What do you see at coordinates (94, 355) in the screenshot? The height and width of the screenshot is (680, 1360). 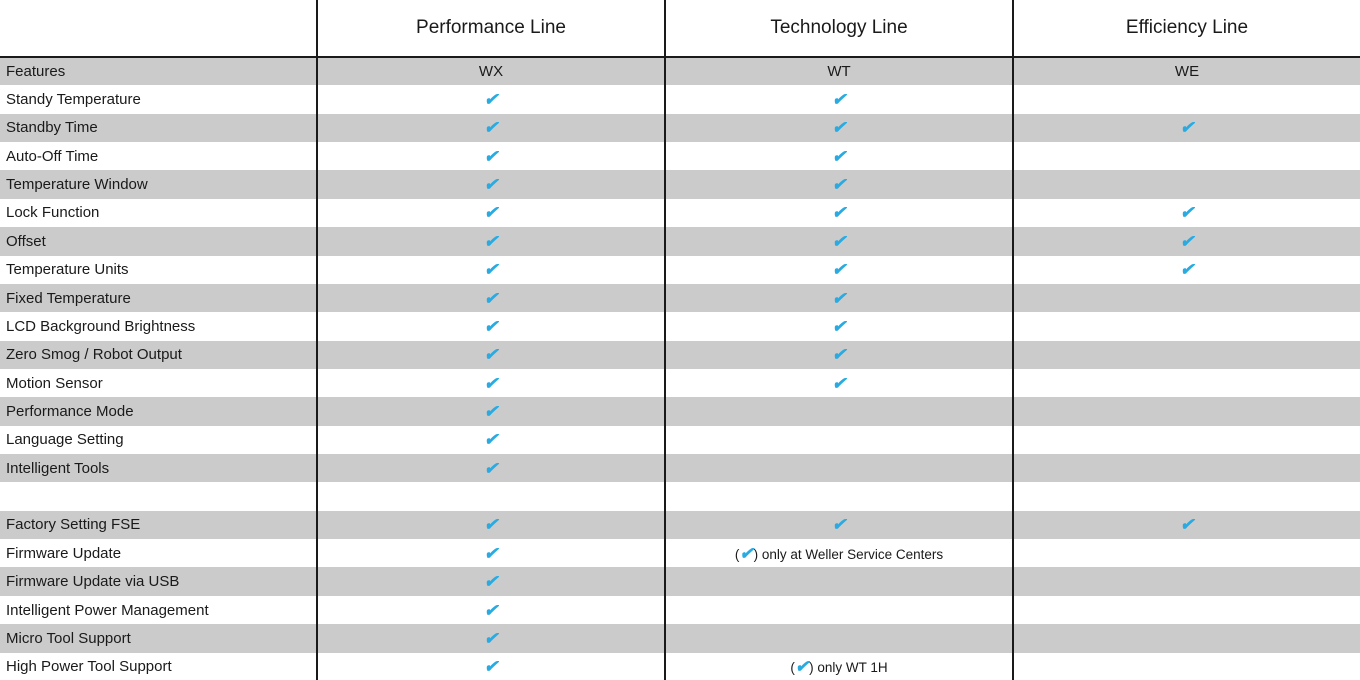 I see `feature-label: Zero Smog / Robot Output` at bounding box center [94, 355].